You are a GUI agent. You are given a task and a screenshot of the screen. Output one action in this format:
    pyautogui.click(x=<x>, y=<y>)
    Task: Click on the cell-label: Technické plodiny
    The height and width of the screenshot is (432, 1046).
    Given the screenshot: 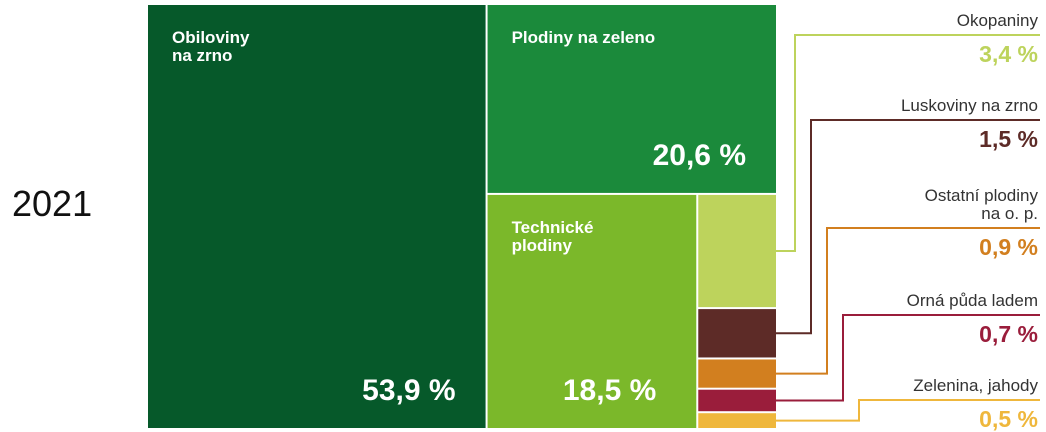 What is the action you would take?
    pyautogui.click(x=552, y=236)
    